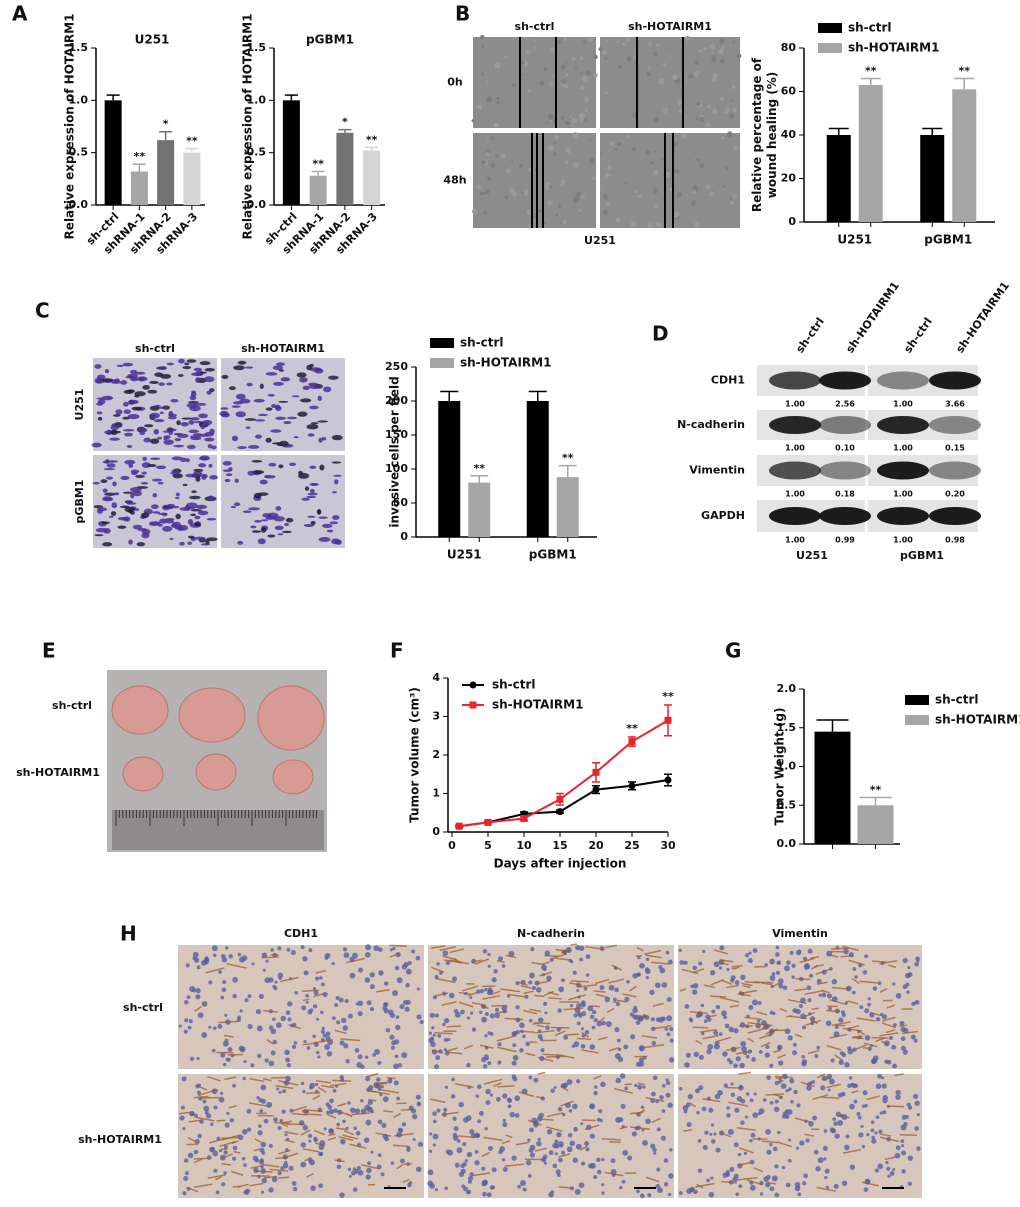 The image size is (1020, 1207). What do you see at coordinates (464, 555) in the screenshot?
I see `x-tick-label: U251` at bounding box center [464, 555].